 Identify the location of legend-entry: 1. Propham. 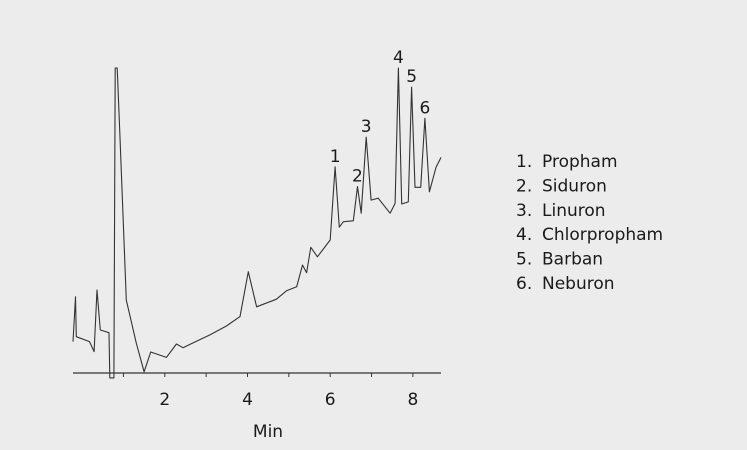
(567, 162).